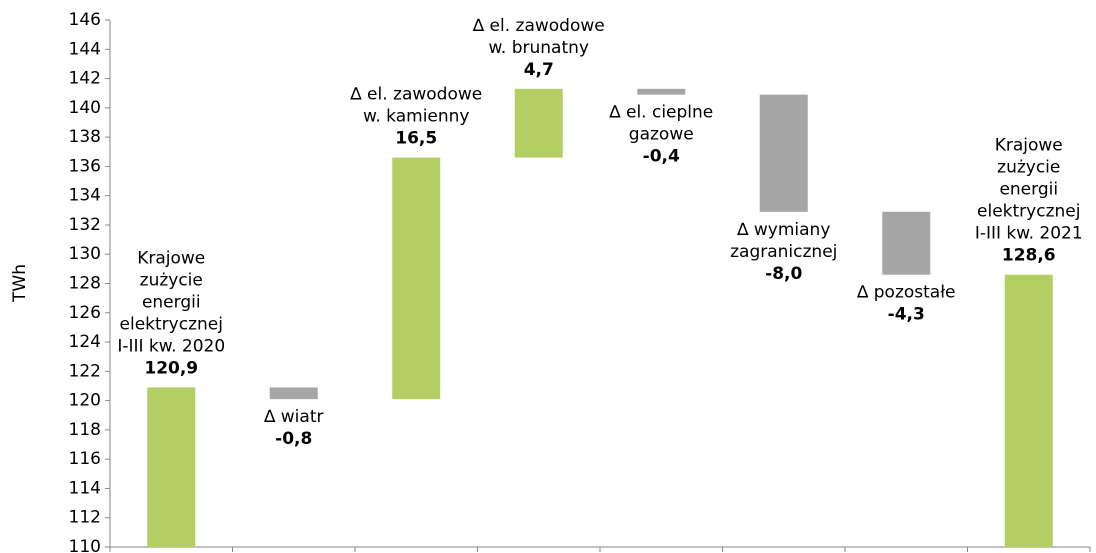 The width and height of the screenshot is (1096, 553). What do you see at coordinates (293, 417) in the screenshot?
I see `category-label: ∆ wiatr` at bounding box center [293, 417].